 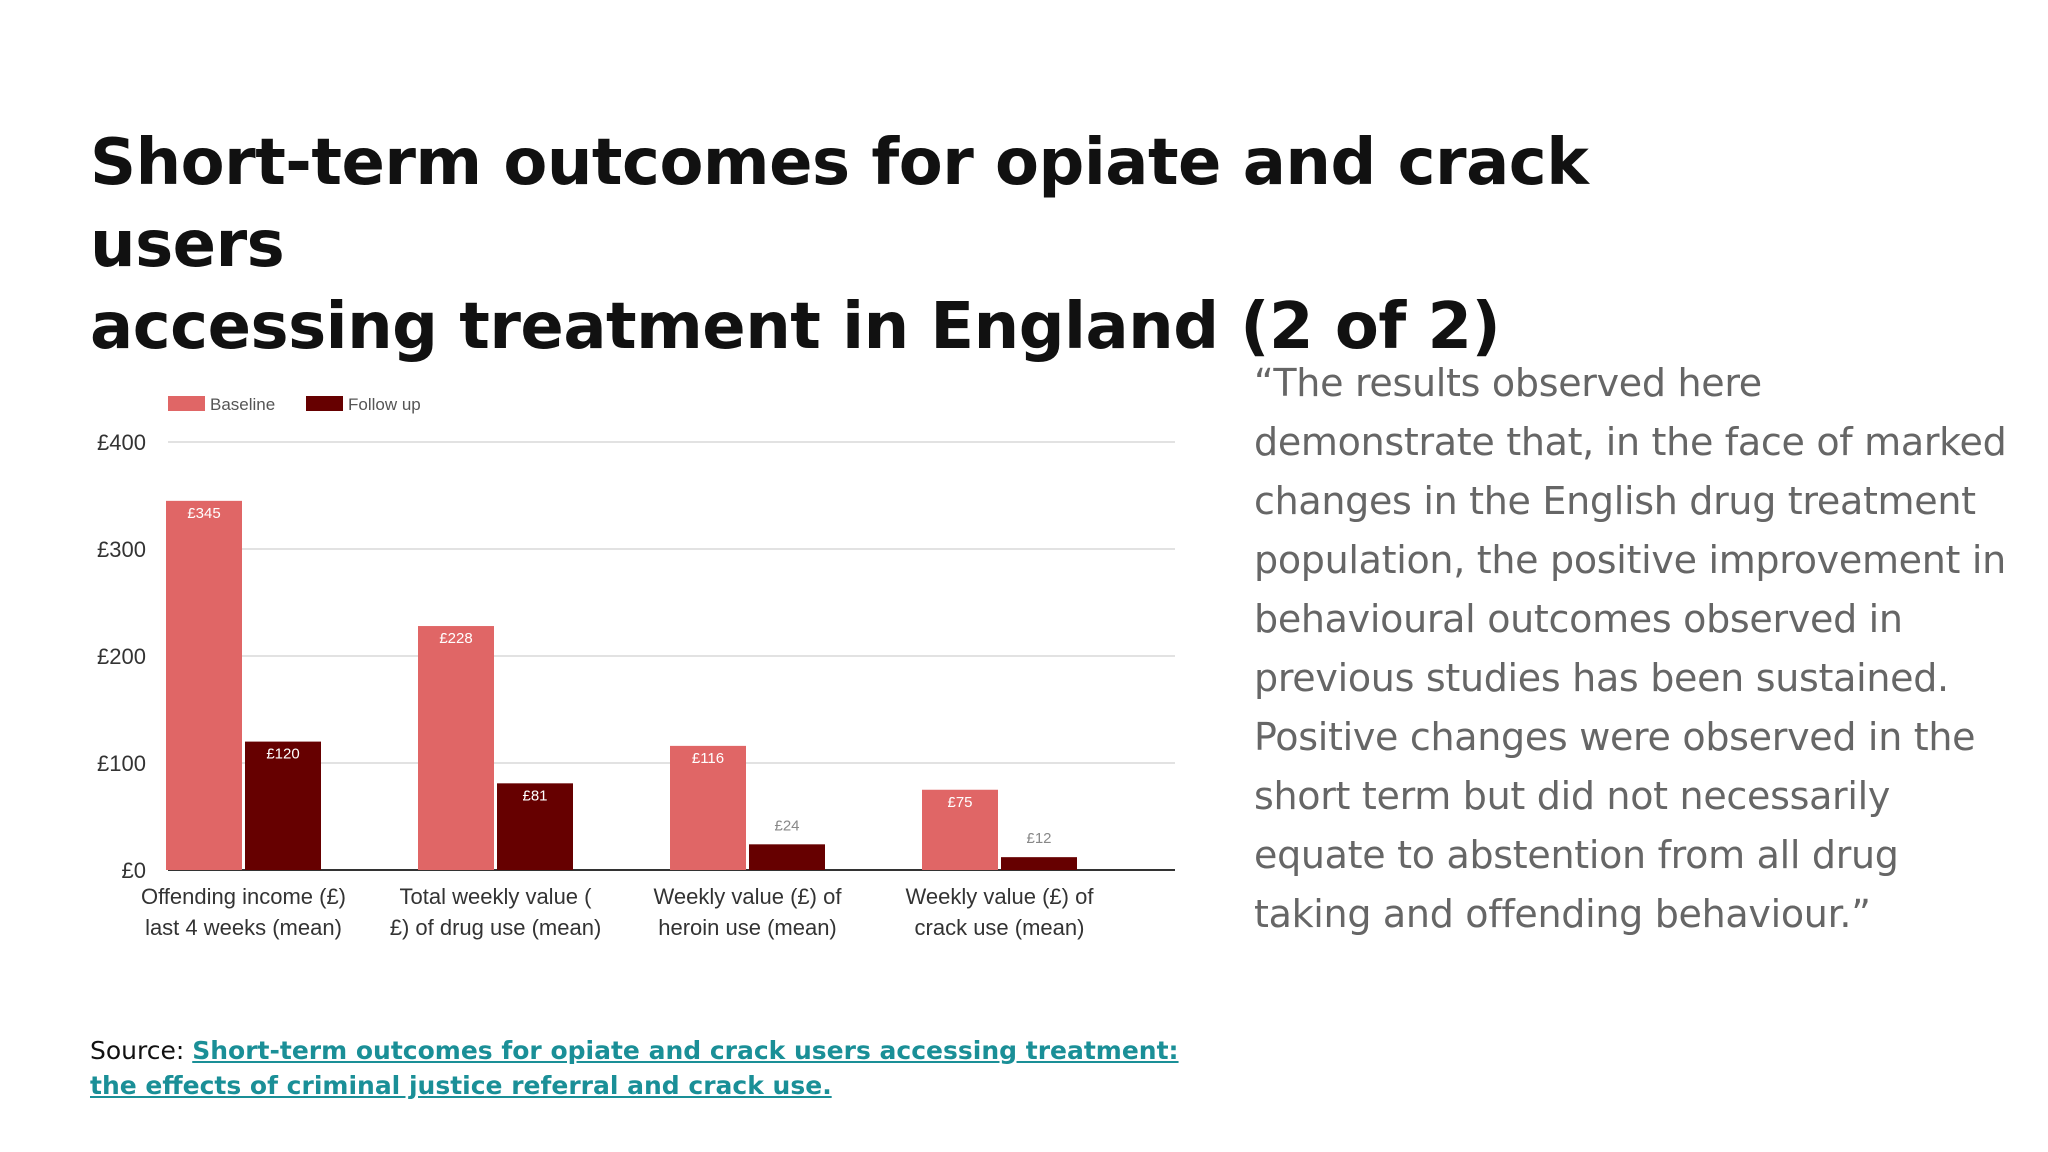 I want to click on y-tick-label: £400, so click(x=121, y=442).